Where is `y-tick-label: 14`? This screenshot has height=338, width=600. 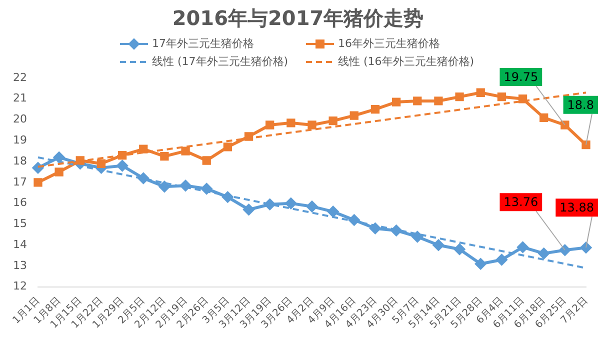
y-tick-label: 14 is located at coordinates (19, 244).